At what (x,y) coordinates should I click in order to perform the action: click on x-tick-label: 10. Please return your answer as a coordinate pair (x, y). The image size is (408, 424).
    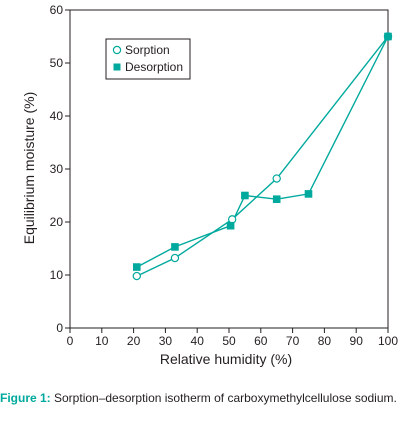
    Looking at the image, I should click on (102, 341).